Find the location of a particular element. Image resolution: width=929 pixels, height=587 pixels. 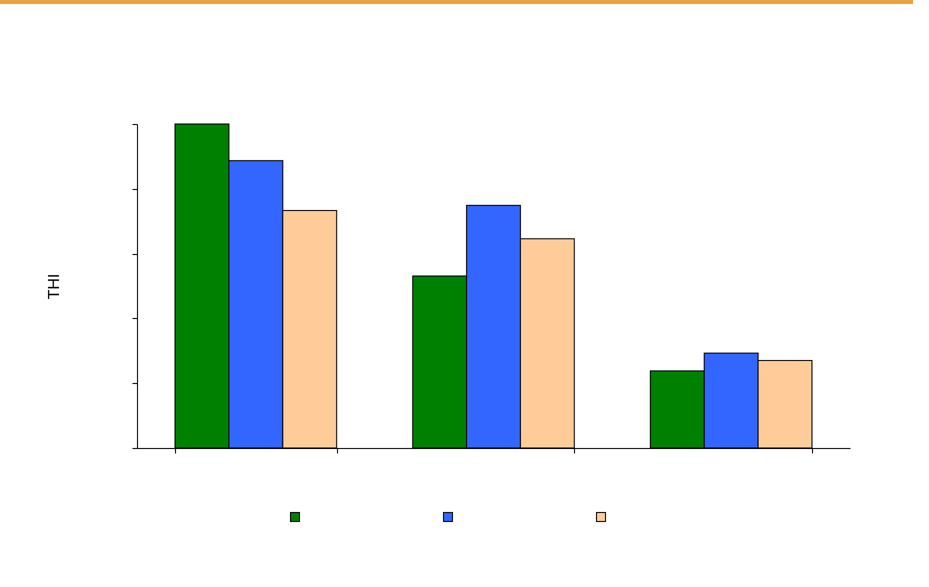

y-axis-title: THI is located at coordinates (54, 287).